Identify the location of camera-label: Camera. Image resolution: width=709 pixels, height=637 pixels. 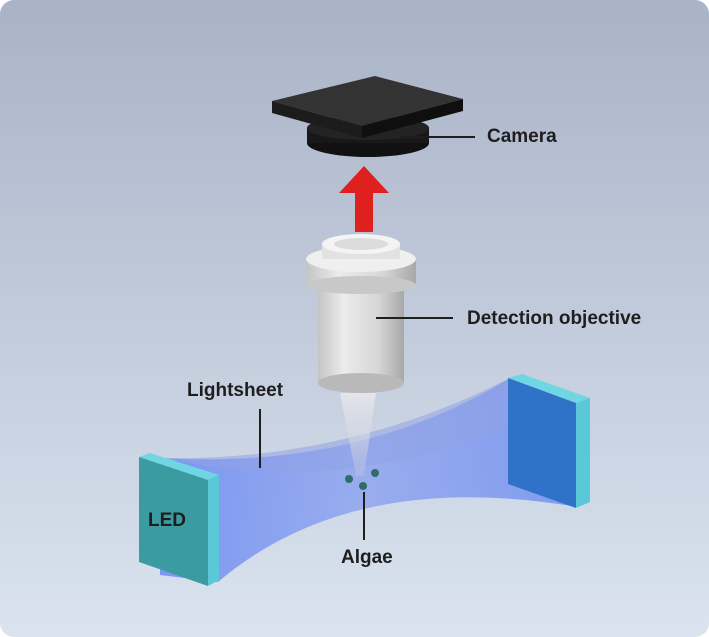
(522, 136).